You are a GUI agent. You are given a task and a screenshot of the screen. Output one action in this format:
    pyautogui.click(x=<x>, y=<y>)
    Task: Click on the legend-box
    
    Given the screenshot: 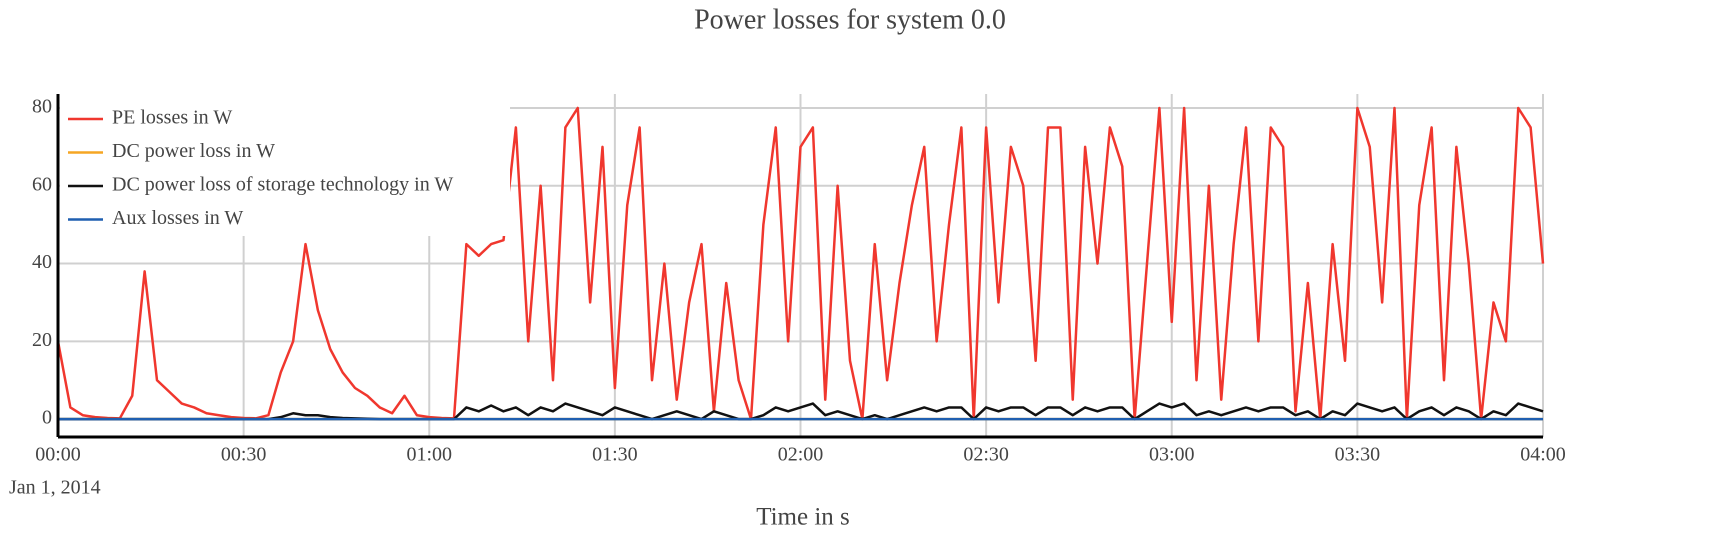 What is the action you would take?
    pyautogui.click(x=285, y=165)
    